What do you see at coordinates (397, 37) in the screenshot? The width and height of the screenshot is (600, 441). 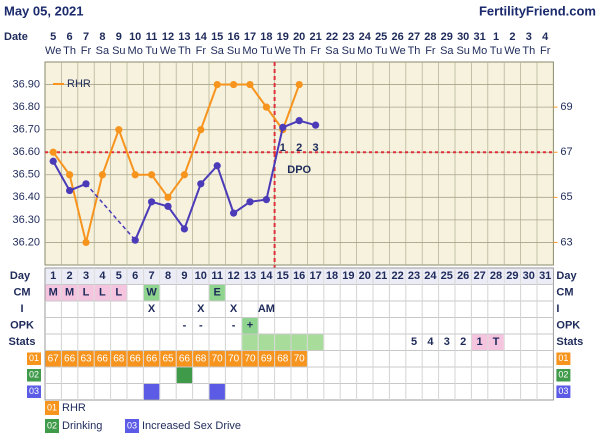 I see `date-label: 26` at bounding box center [397, 37].